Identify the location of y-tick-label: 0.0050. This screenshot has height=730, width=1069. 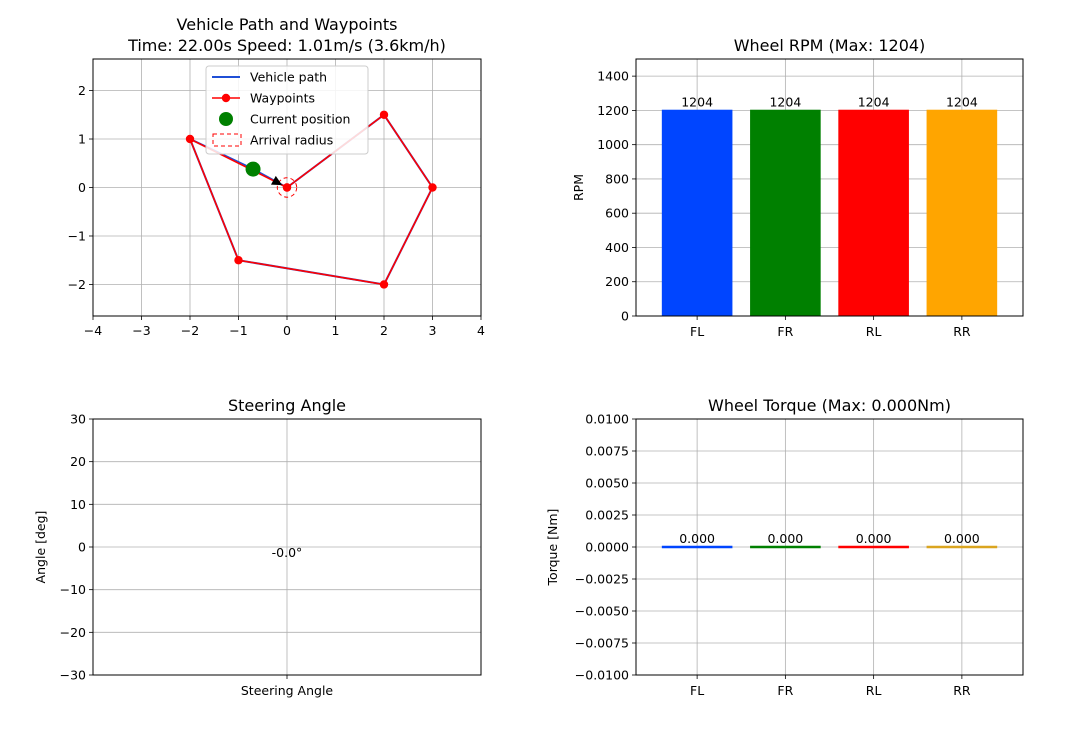
(607, 483).